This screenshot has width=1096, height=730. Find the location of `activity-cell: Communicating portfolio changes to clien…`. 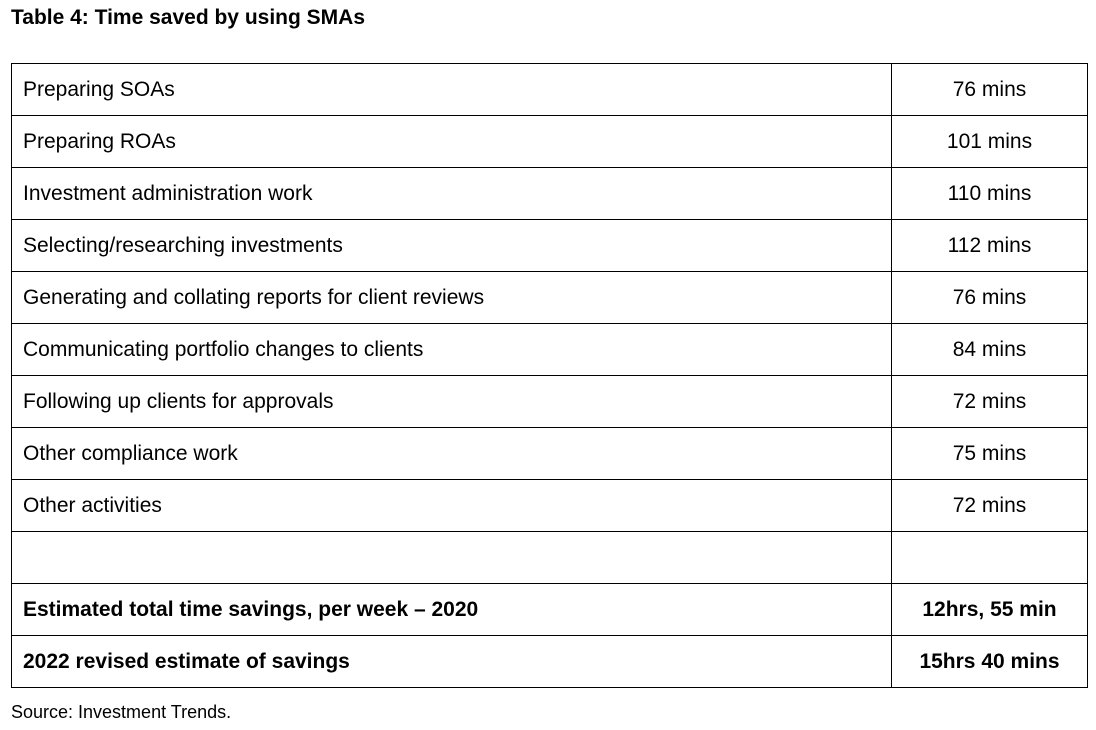

activity-cell: Communicating portfolio changes to clien… is located at coordinates (451, 349).